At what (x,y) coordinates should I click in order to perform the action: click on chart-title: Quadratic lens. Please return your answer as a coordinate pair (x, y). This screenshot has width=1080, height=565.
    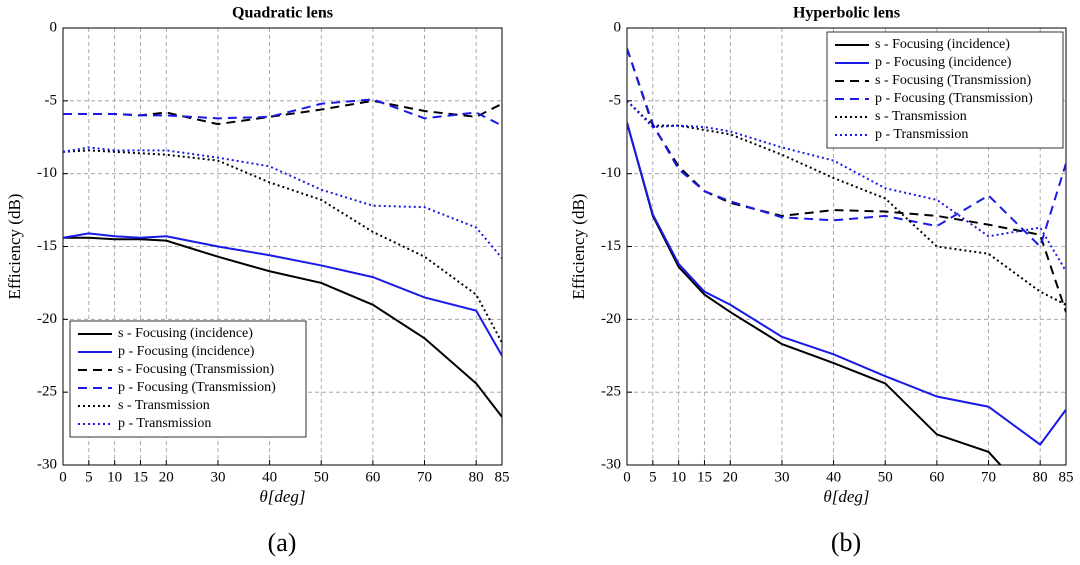
    Looking at the image, I should click on (282, 13).